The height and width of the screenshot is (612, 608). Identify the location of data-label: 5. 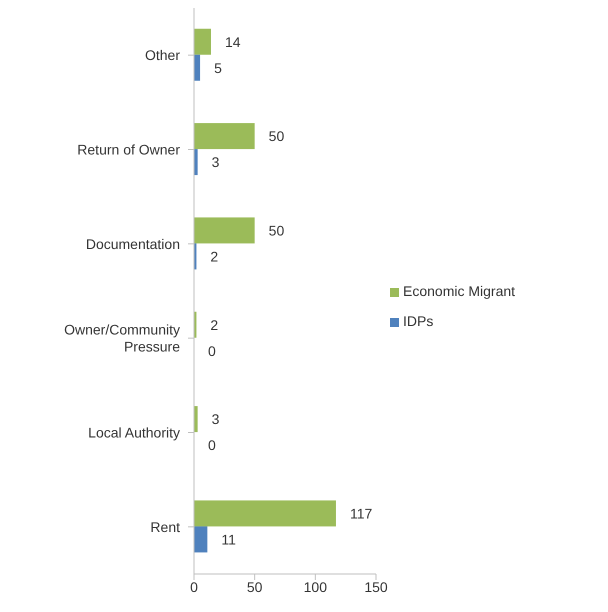
(218, 68).